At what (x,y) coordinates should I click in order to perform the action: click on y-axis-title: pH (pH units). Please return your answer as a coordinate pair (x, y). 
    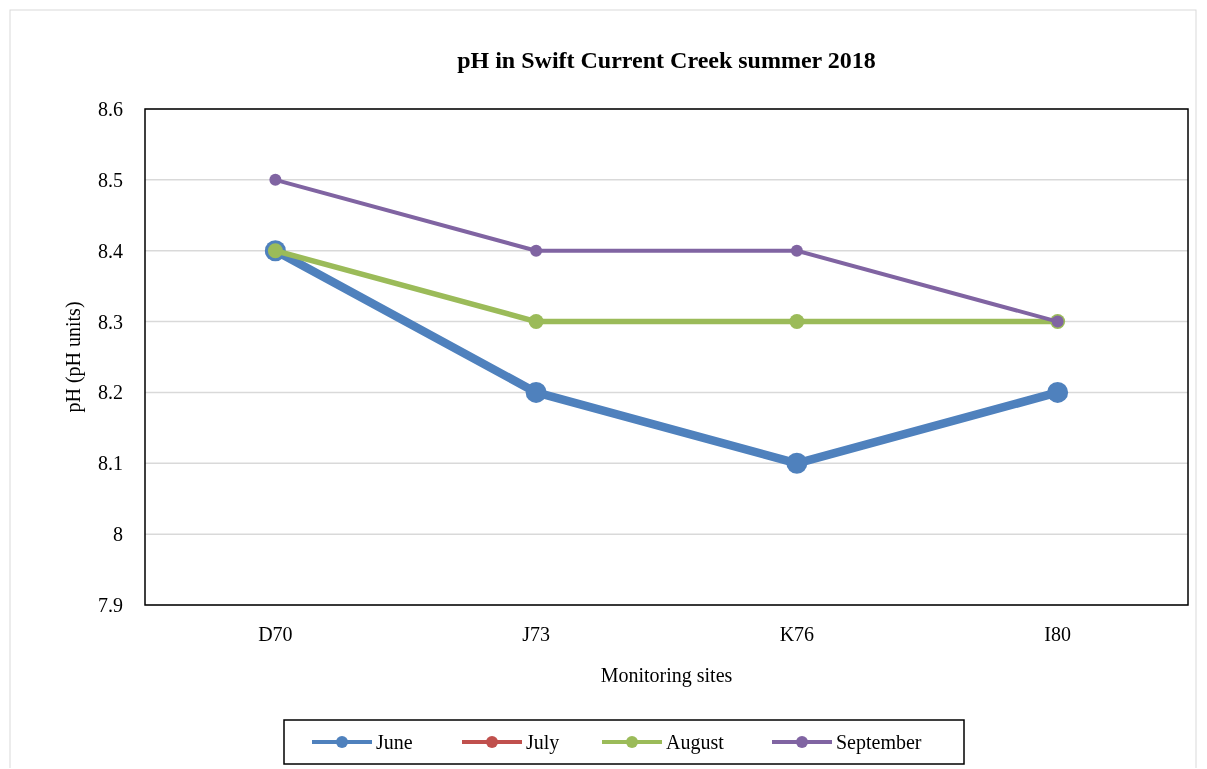
    Looking at the image, I should click on (73, 357).